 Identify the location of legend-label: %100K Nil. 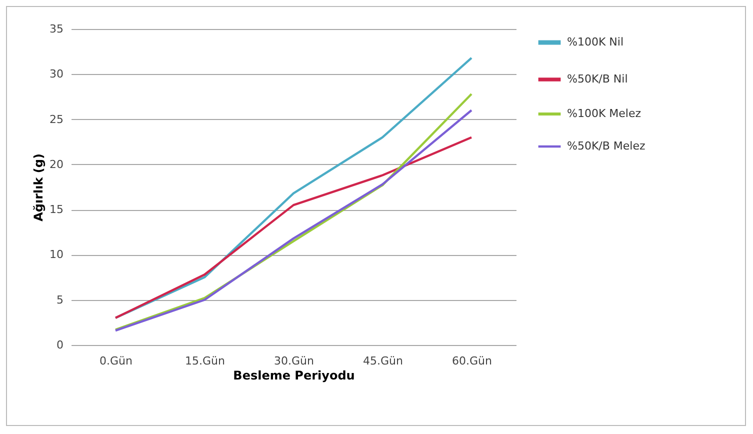
(595, 42).